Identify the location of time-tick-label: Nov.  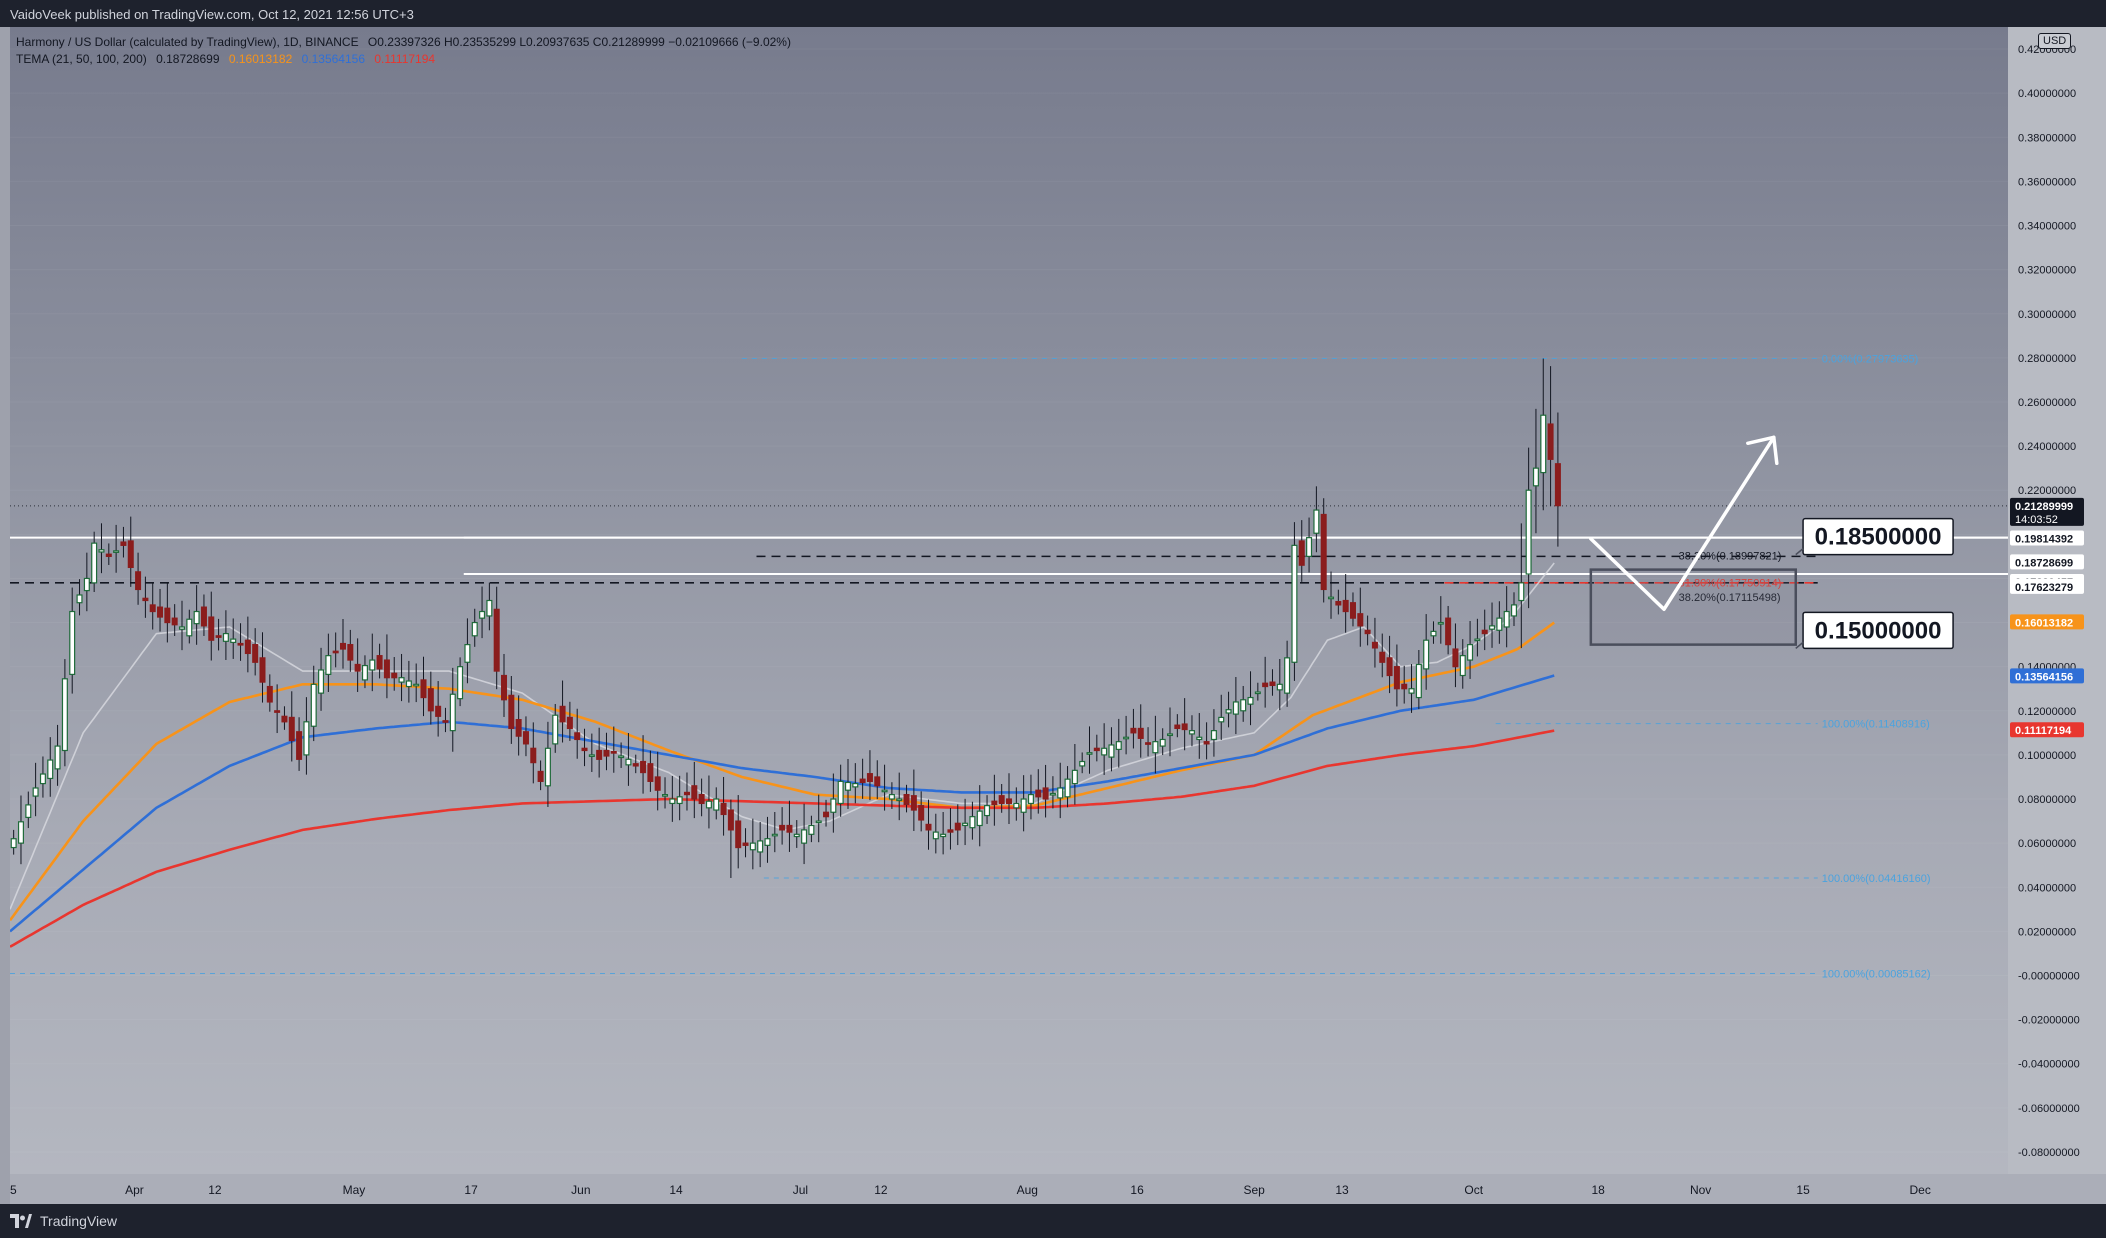
(1700, 1190).